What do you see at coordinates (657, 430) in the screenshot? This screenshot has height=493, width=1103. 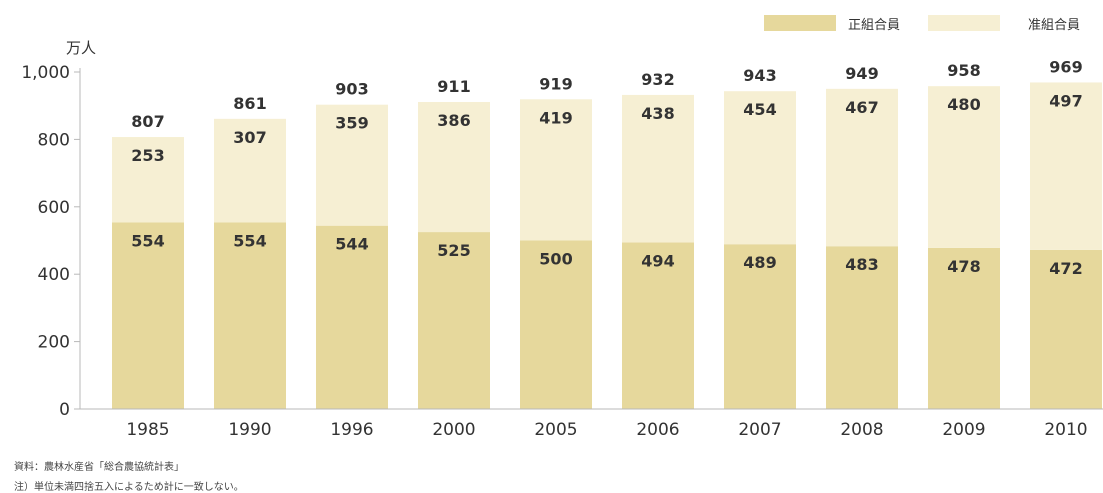 I see `x-tick-label: 2006` at bounding box center [657, 430].